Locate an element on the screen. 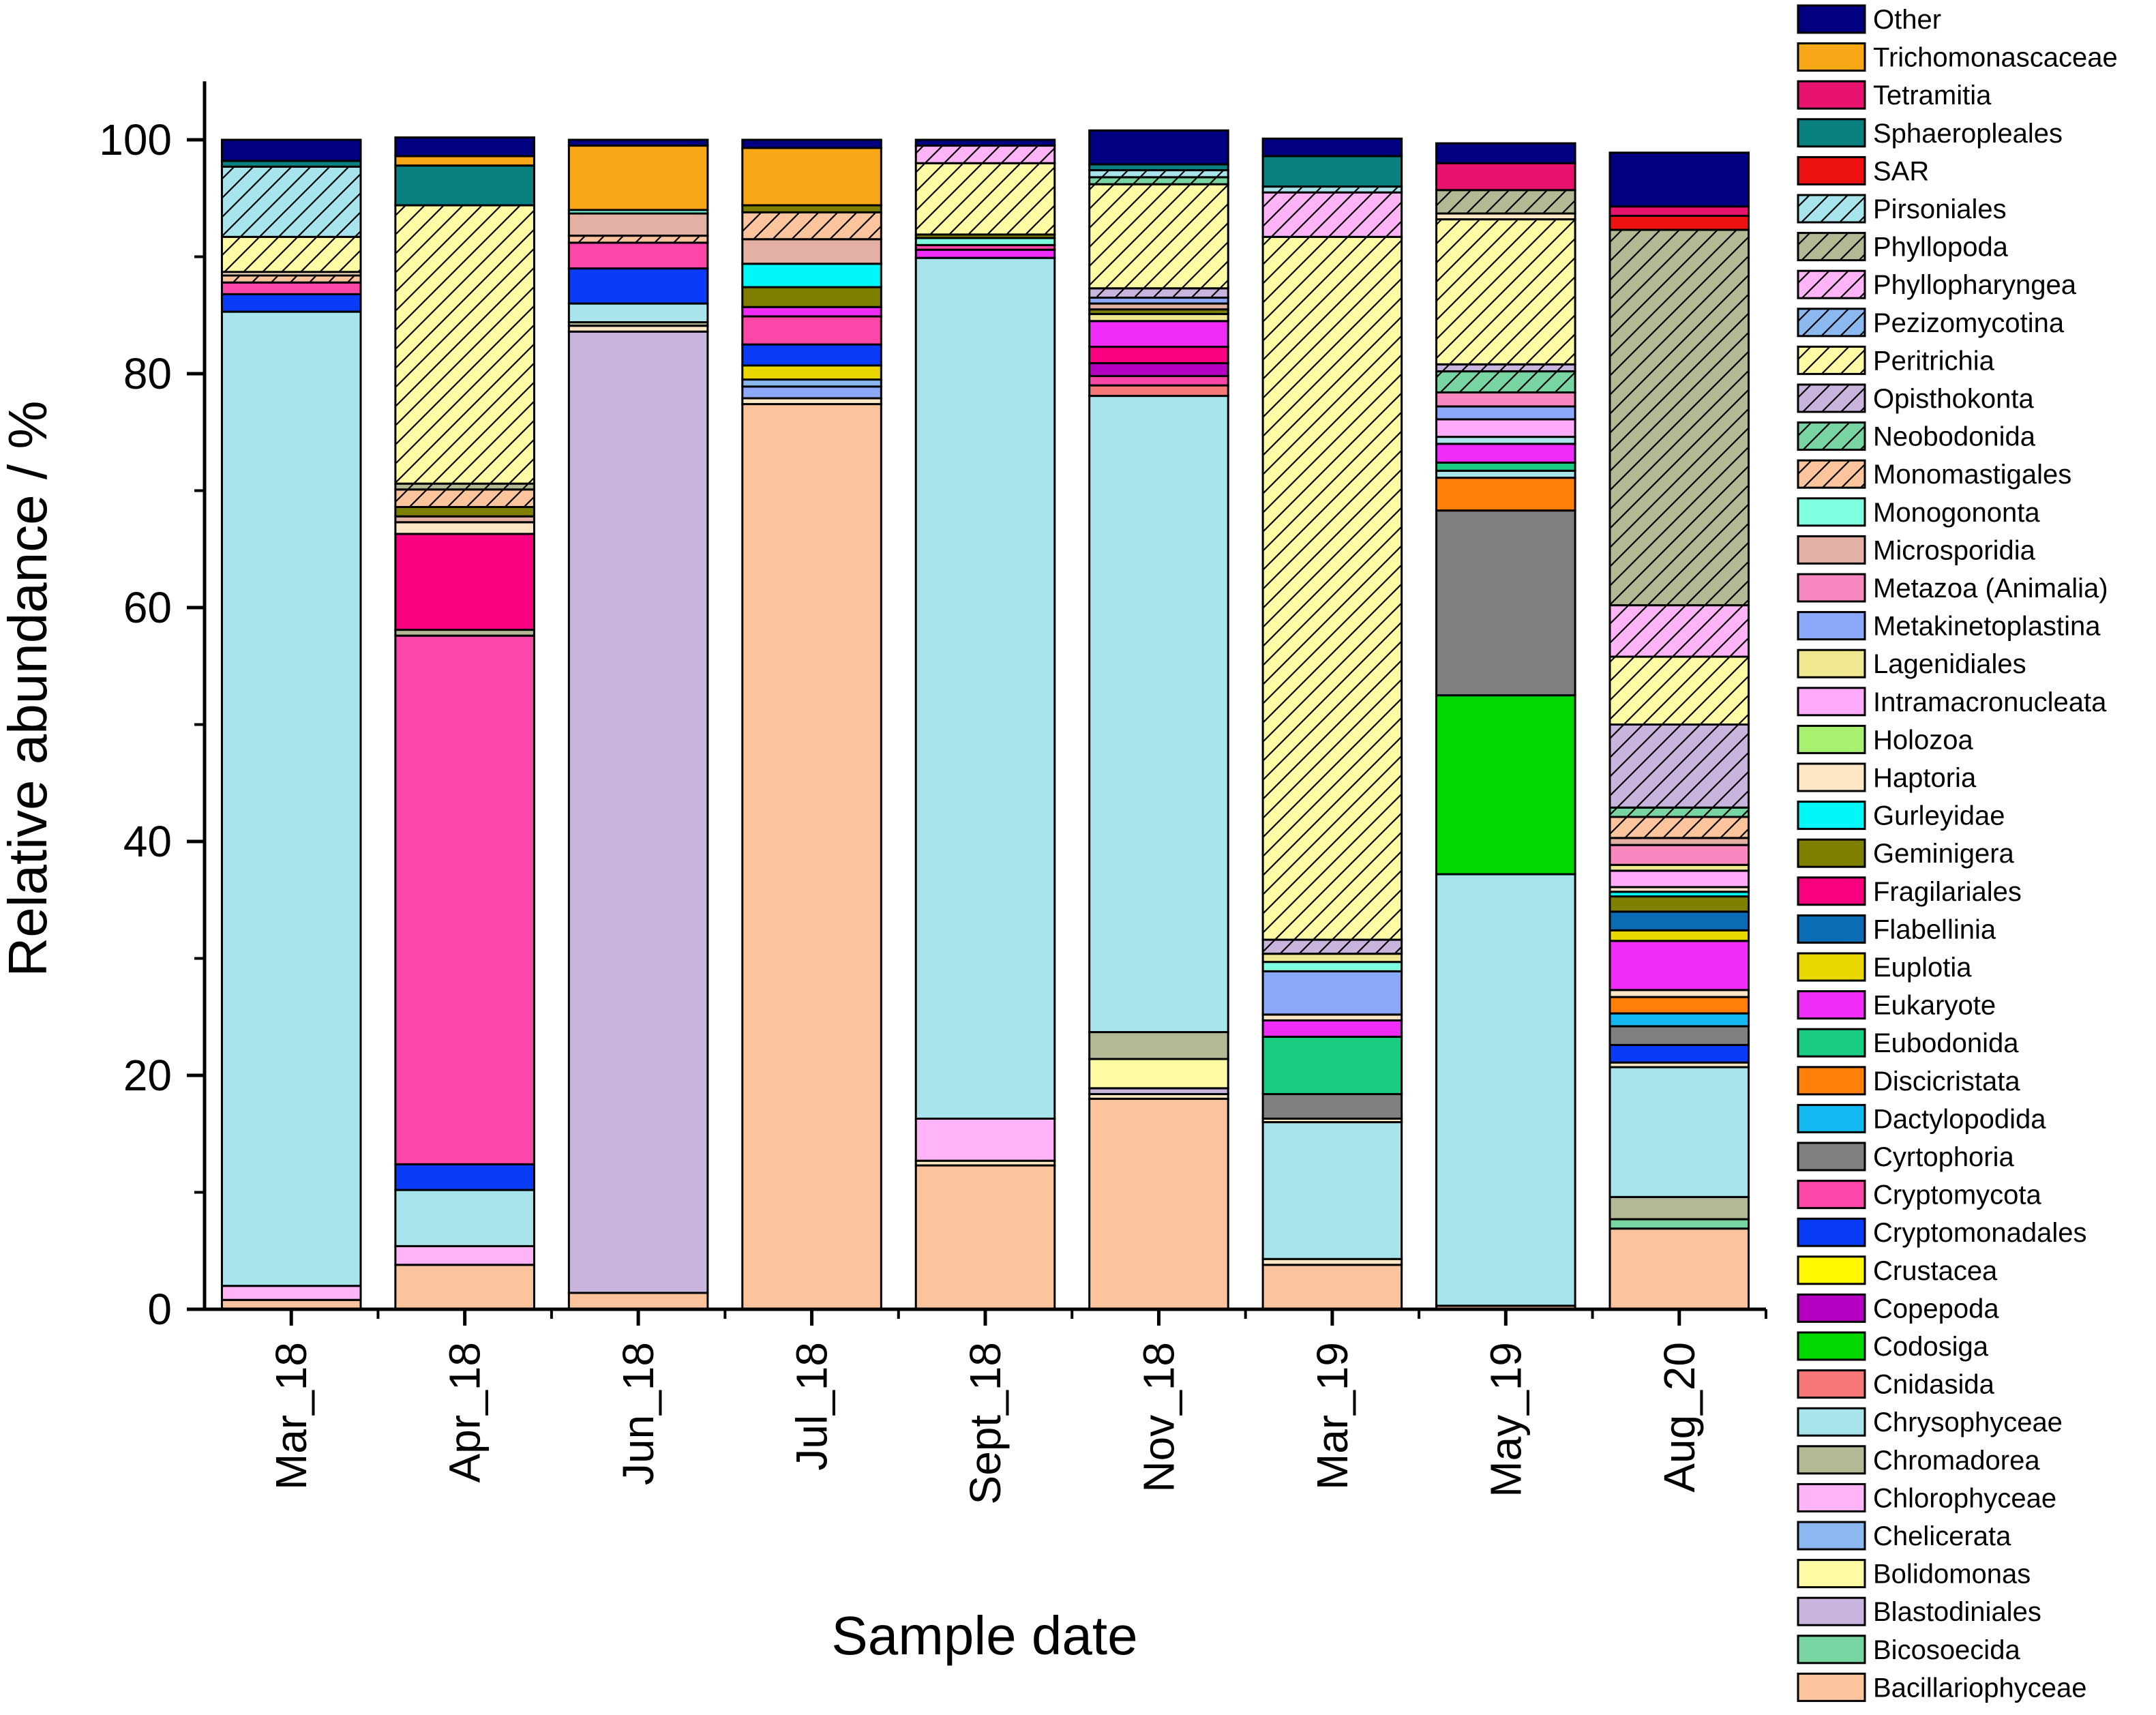  bar-segment-mar-19-eukaryote is located at coordinates (1332, 1028).